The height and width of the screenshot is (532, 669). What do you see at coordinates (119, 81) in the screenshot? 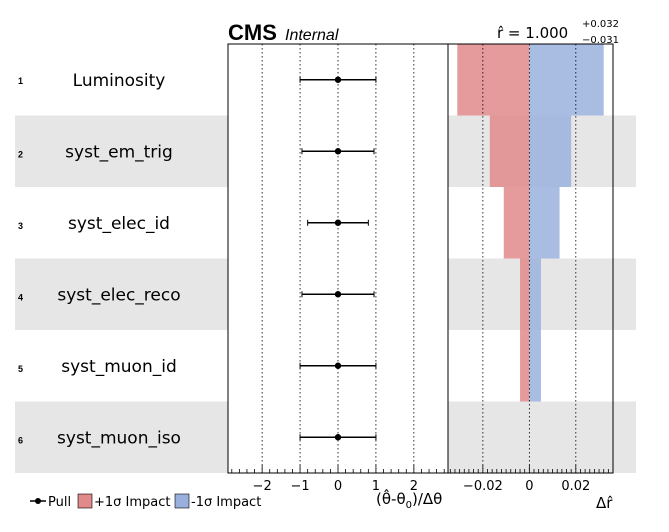
I see `parameter-name: Luminosity` at bounding box center [119, 81].